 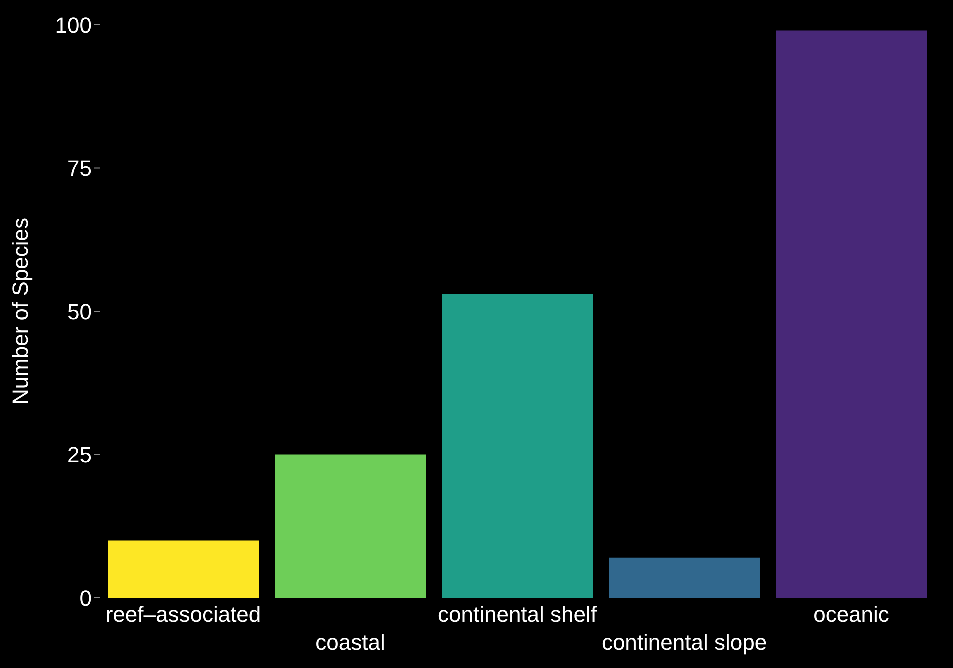 I want to click on y-tick-label: 50, so click(x=80, y=311).